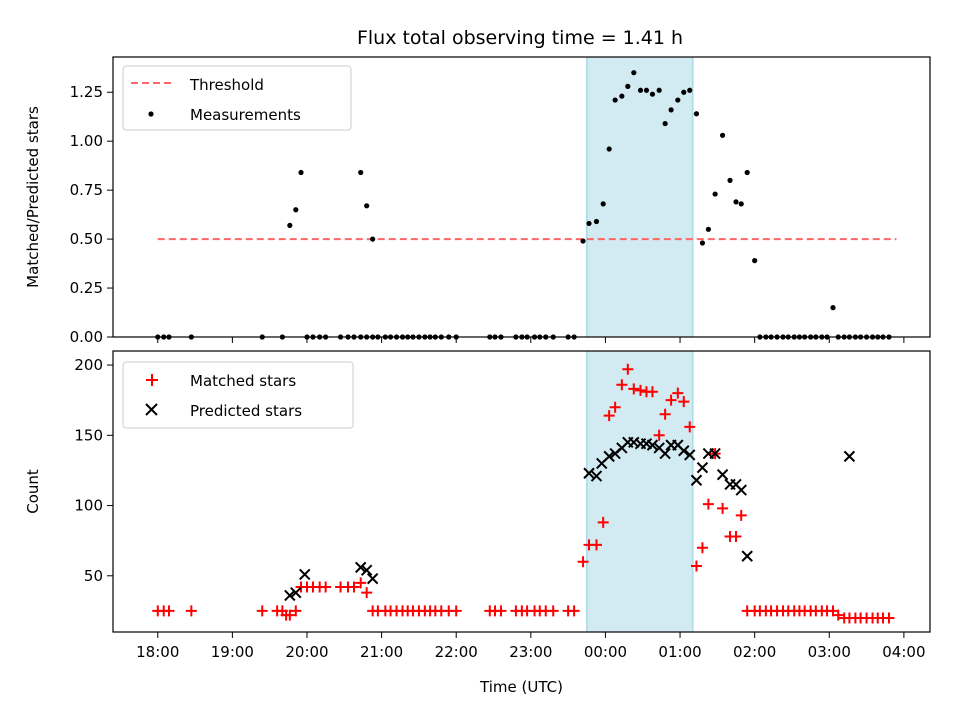  What do you see at coordinates (86, 239) in the screenshot?
I see `y-tick-label: 0.50` at bounding box center [86, 239].